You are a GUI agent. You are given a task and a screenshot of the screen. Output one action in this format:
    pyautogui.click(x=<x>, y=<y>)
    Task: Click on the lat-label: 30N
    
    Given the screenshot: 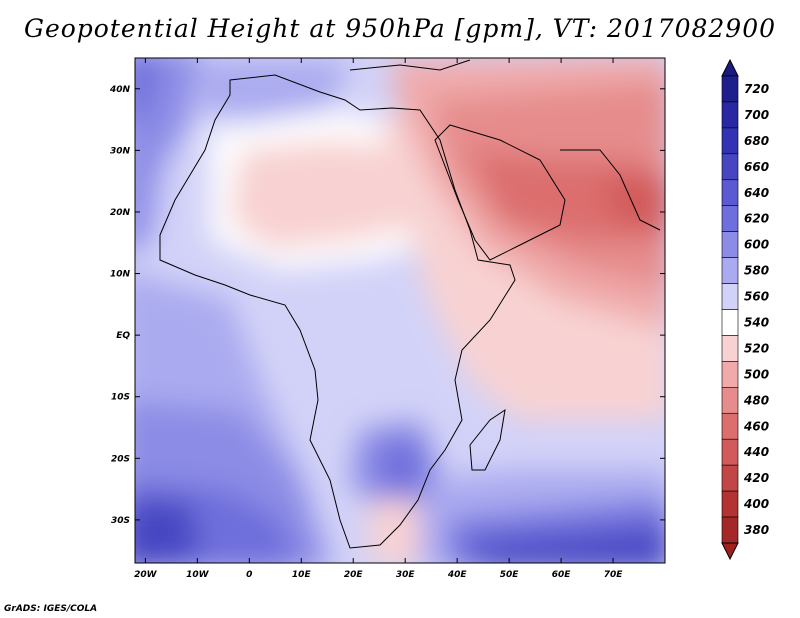 What is the action you would take?
    pyautogui.click(x=120, y=151)
    